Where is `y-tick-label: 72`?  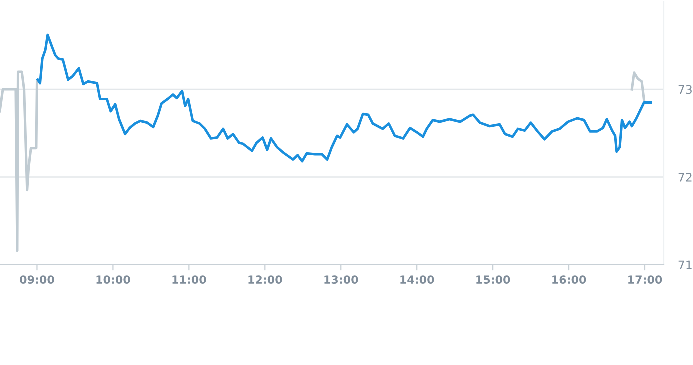
y-tick-label: 72 is located at coordinates (685, 177).